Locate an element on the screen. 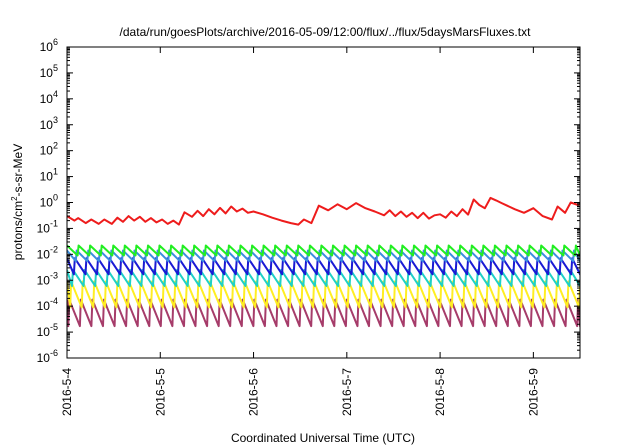 Image resolution: width=640 pixels, height=448 pixels. y-tick-label: 10⁻⁶ is located at coordinates (47, 356).